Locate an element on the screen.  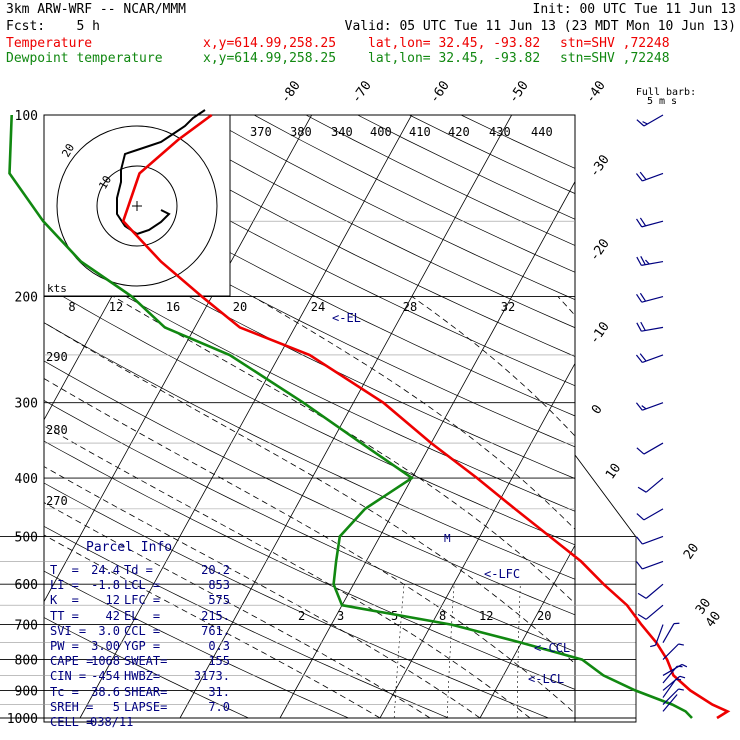
temperature-latlon: lat,lon= 32.45, -93.82 is located at coordinates (454, 43).